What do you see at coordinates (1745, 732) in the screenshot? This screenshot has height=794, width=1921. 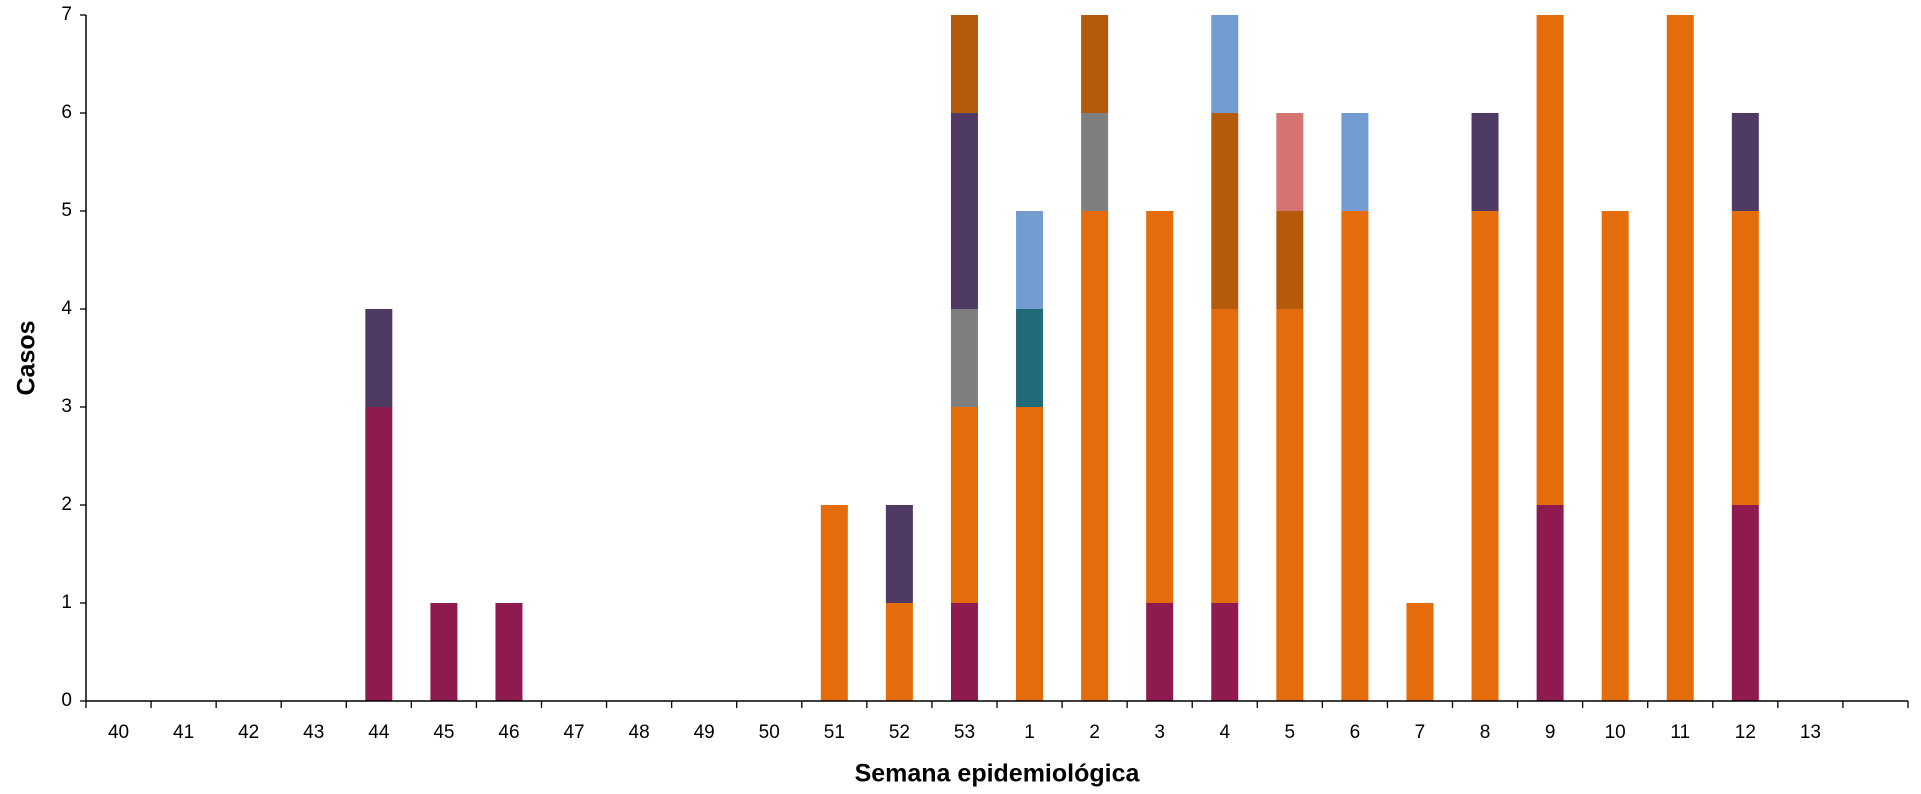 I see `x-tick-label: 12` at bounding box center [1745, 732].